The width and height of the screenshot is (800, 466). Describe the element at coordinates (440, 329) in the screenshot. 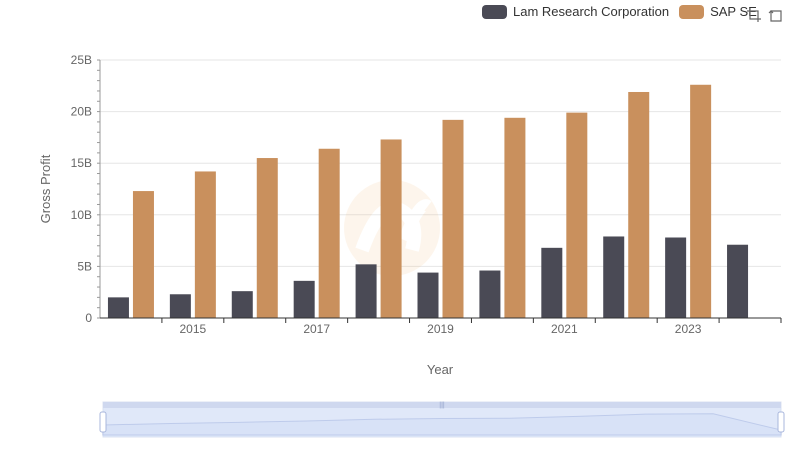

I see `x-tick-label: 2019` at that location.